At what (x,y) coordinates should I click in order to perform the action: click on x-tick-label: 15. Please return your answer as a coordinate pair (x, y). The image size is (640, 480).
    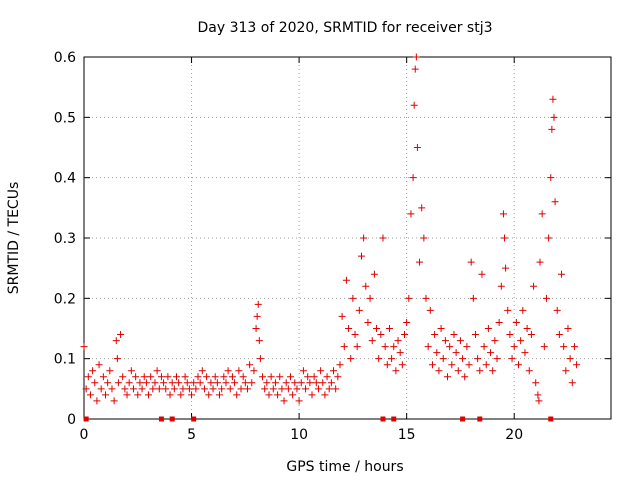
    Looking at the image, I should click on (407, 435).